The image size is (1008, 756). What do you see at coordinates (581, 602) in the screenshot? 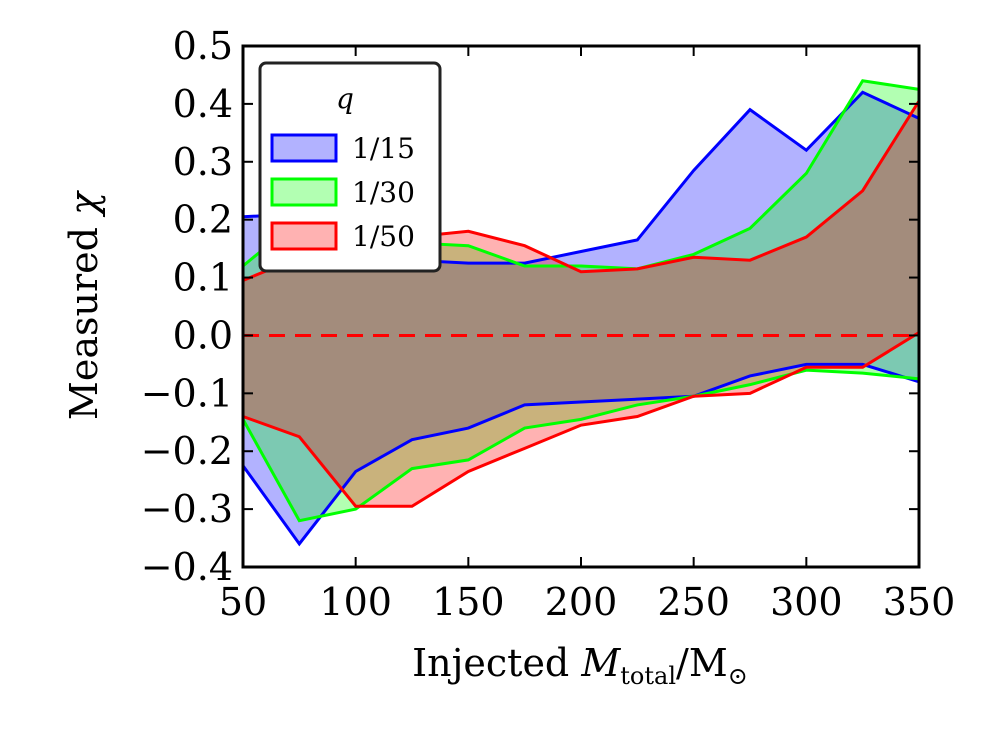
I see `x-tick-label: 200` at bounding box center [581, 602].